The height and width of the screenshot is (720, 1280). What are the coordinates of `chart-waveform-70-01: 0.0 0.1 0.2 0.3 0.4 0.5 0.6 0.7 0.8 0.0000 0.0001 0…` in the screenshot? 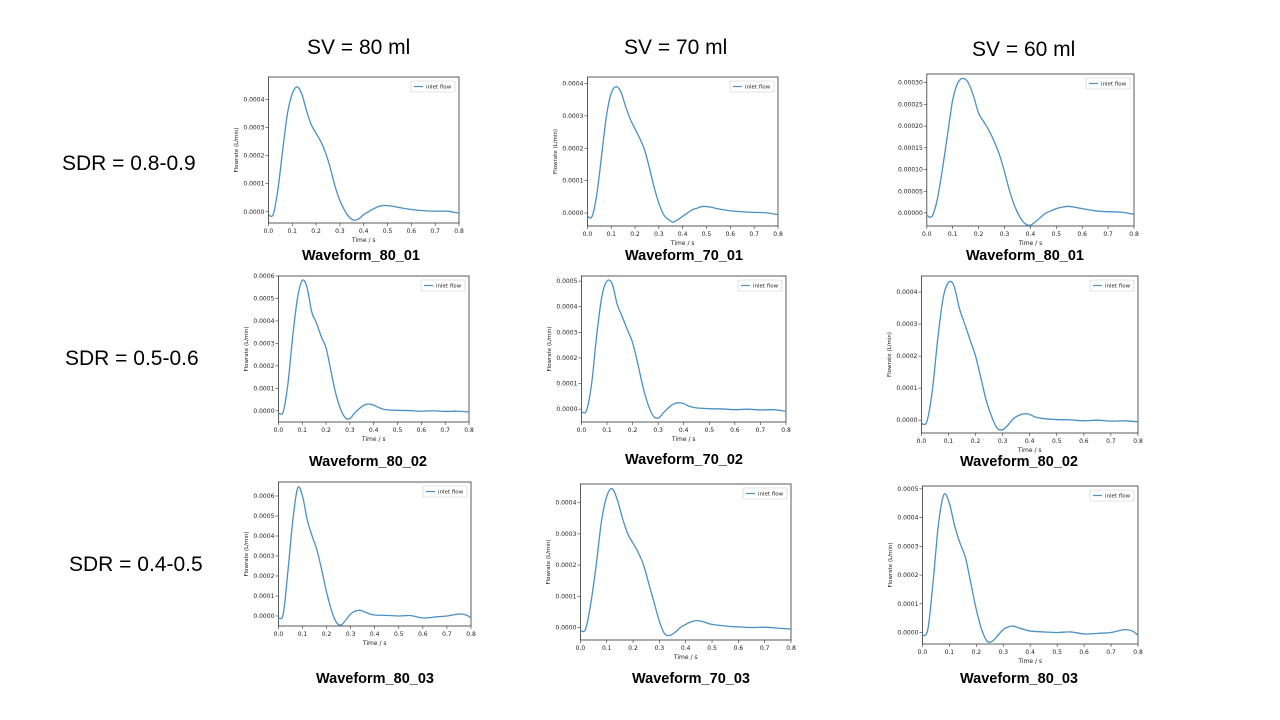 It's located at (668, 161).